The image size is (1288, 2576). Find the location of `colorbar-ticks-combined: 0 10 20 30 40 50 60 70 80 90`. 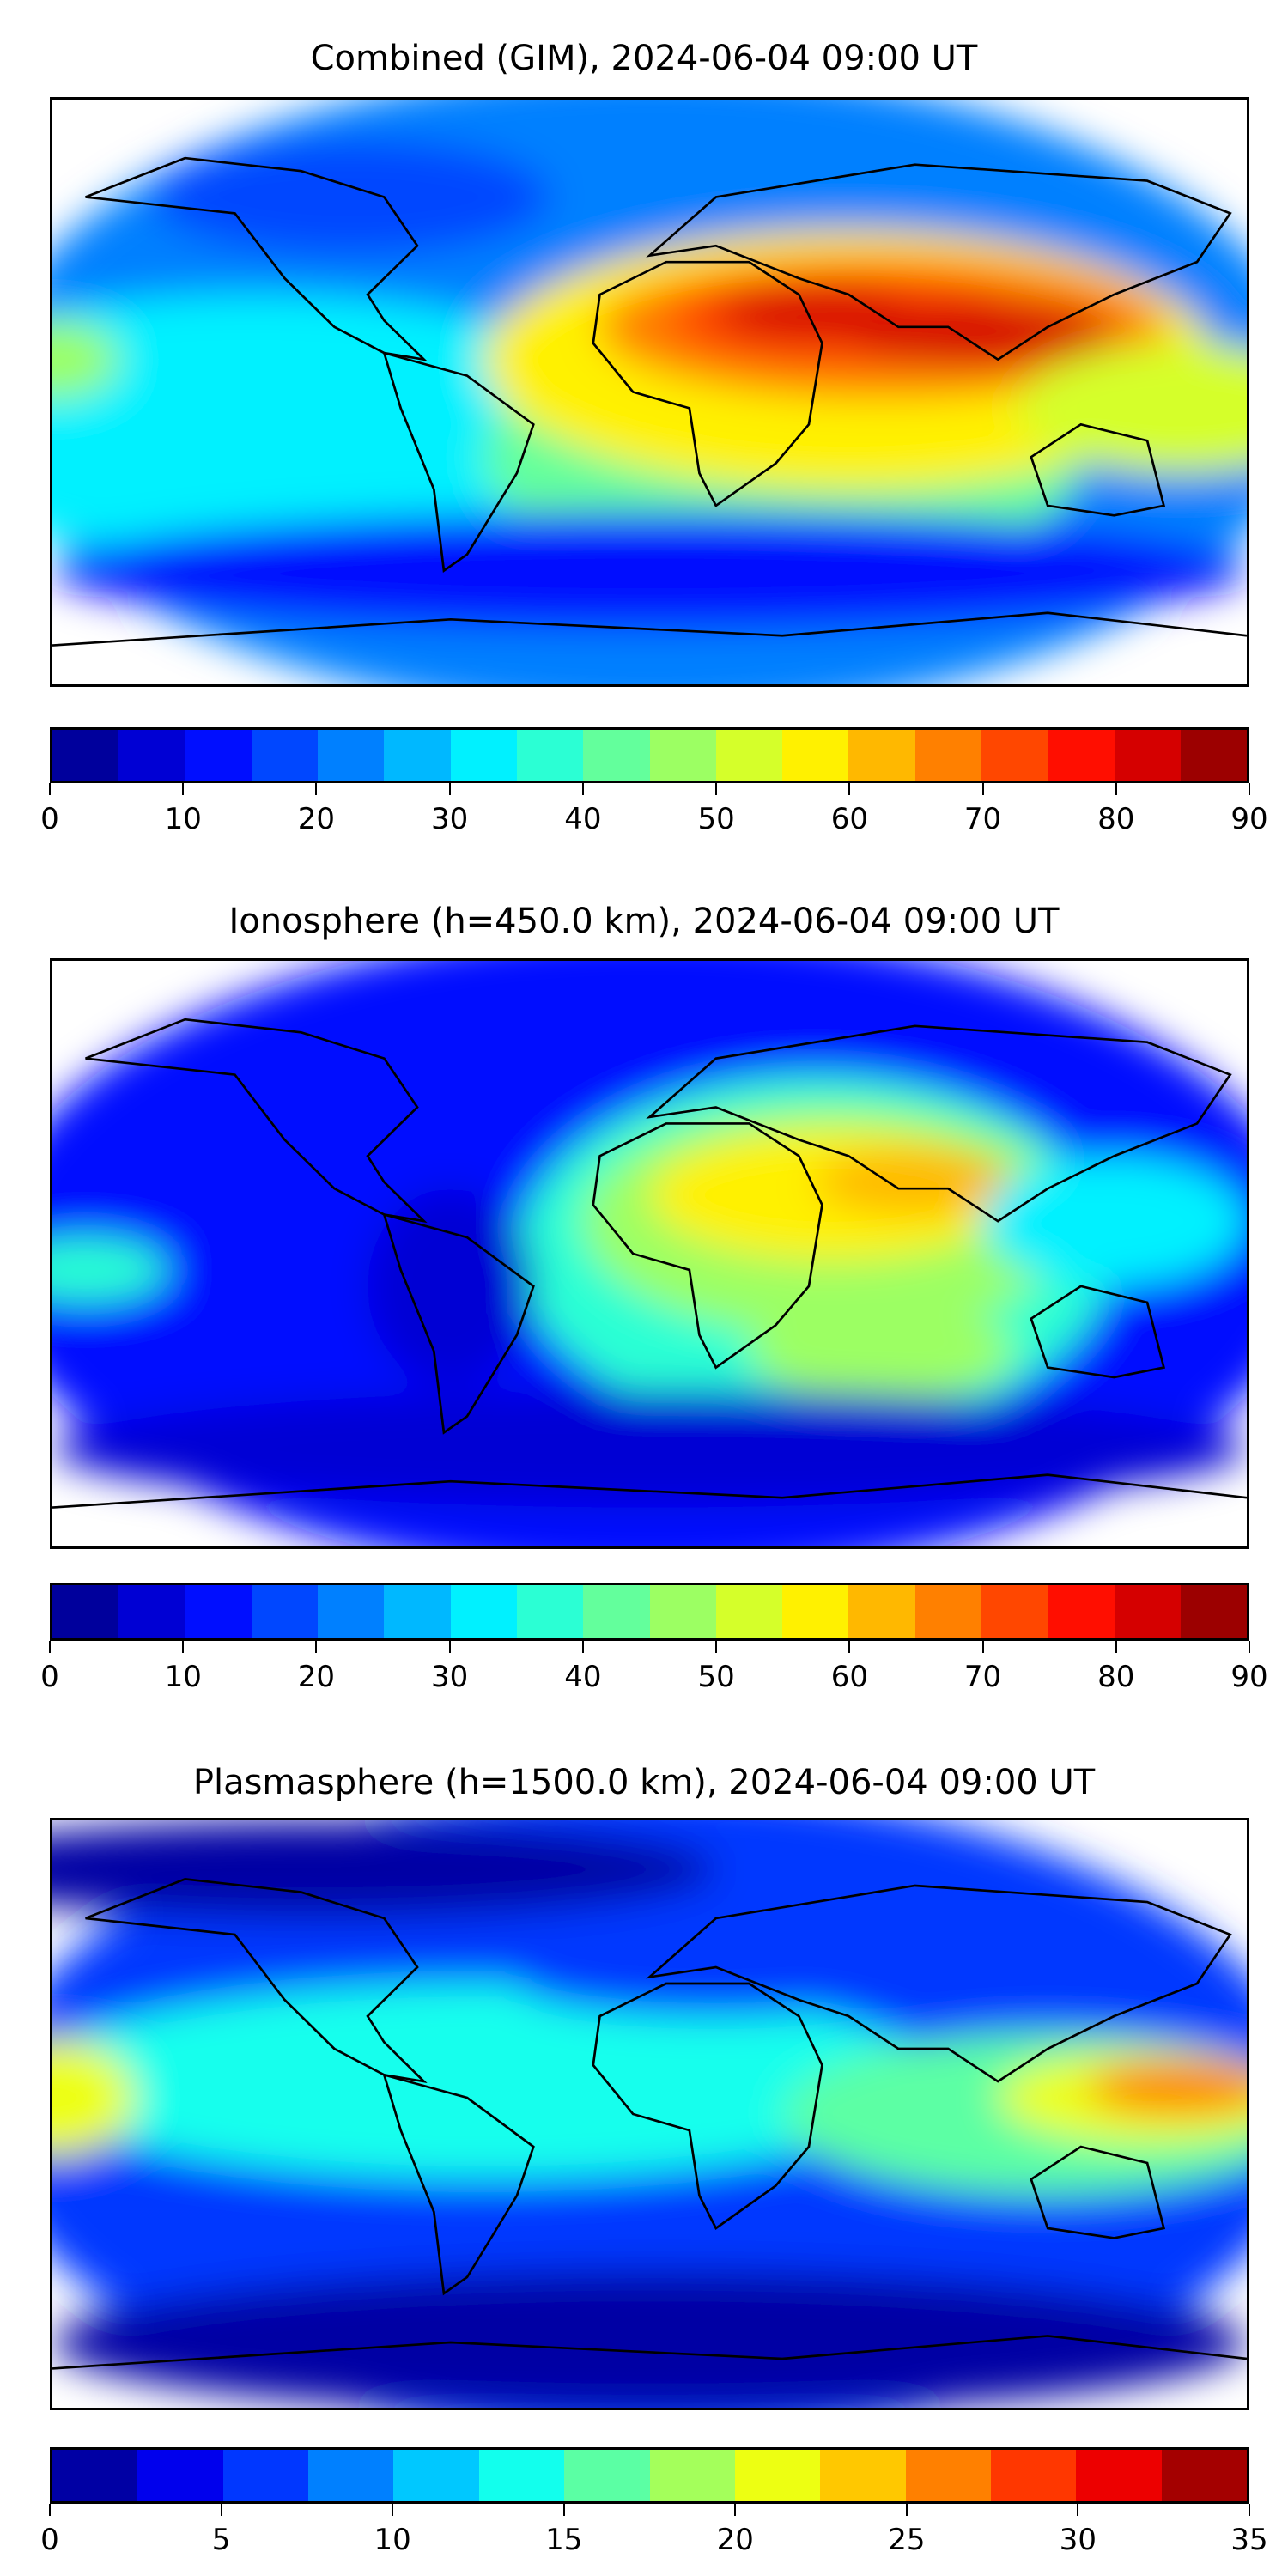

colorbar-ticks-combined: 0 10 20 30 40 50 60 70 80 90 is located at coordinates (654, 810).